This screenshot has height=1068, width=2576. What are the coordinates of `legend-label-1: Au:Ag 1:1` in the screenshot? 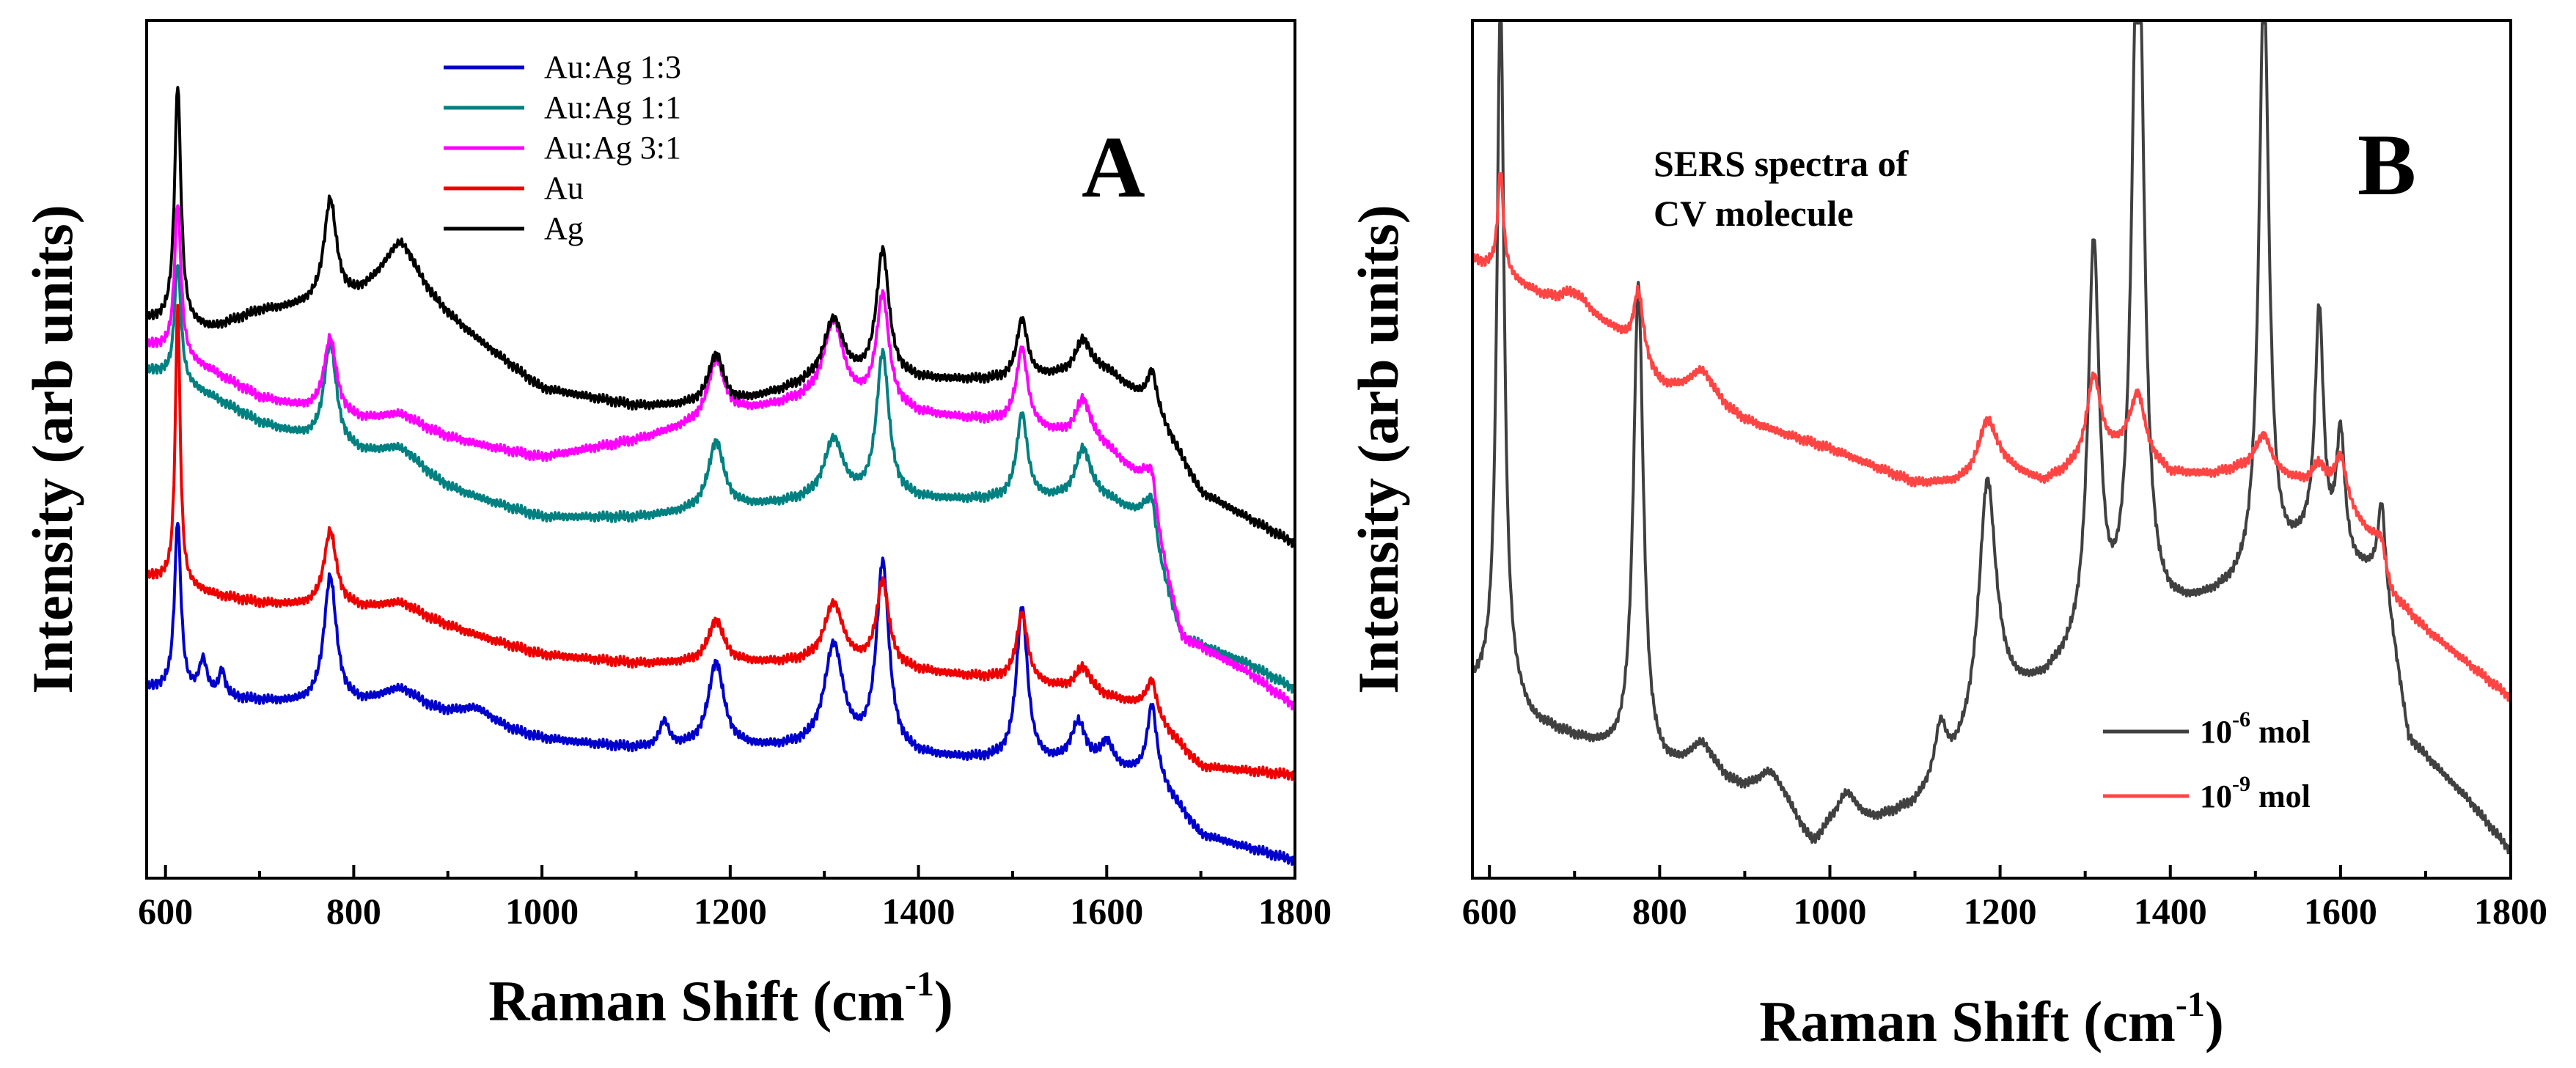 It's located at (613, 107).